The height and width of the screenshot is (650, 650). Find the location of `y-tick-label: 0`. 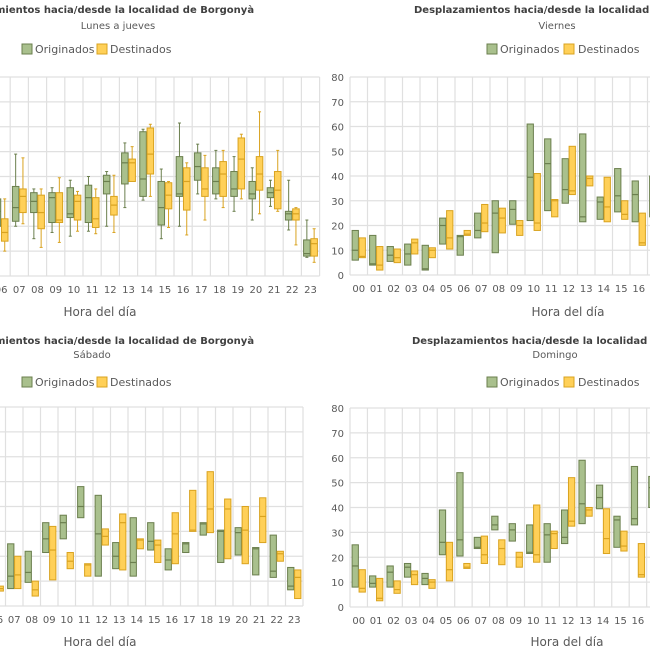

y-tick-label: 0 is located at coordinates (341, 276).